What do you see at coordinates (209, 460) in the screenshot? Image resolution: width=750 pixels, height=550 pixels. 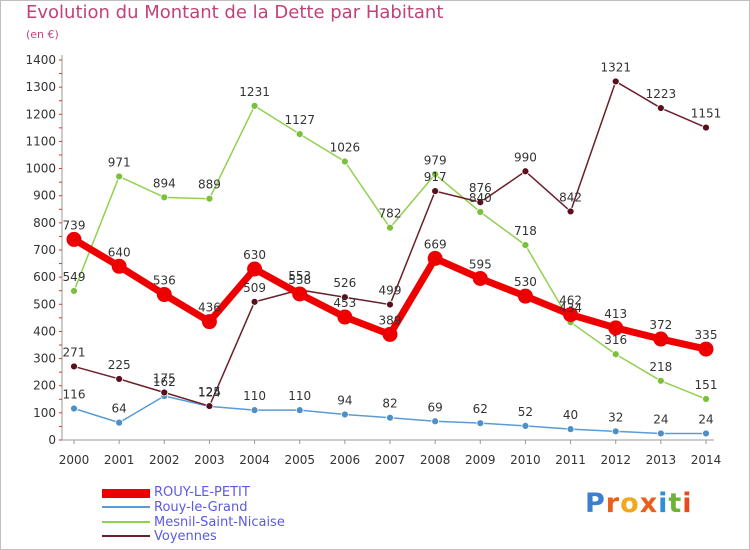 I see `x-tick-label: 2003` at bounding box center [209, 460].